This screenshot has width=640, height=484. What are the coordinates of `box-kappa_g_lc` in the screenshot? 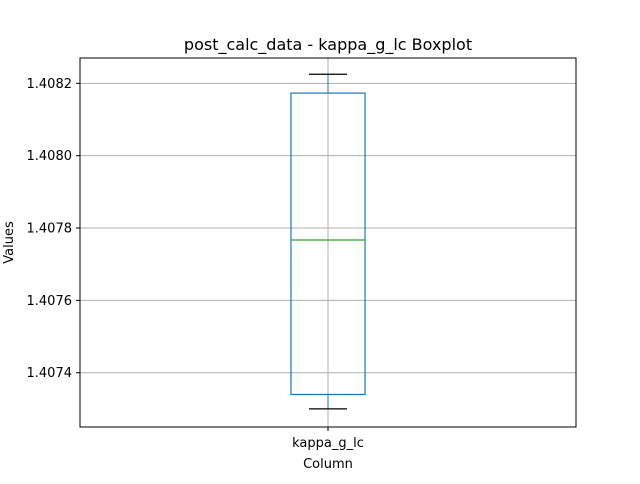 It's located at (328, 241).